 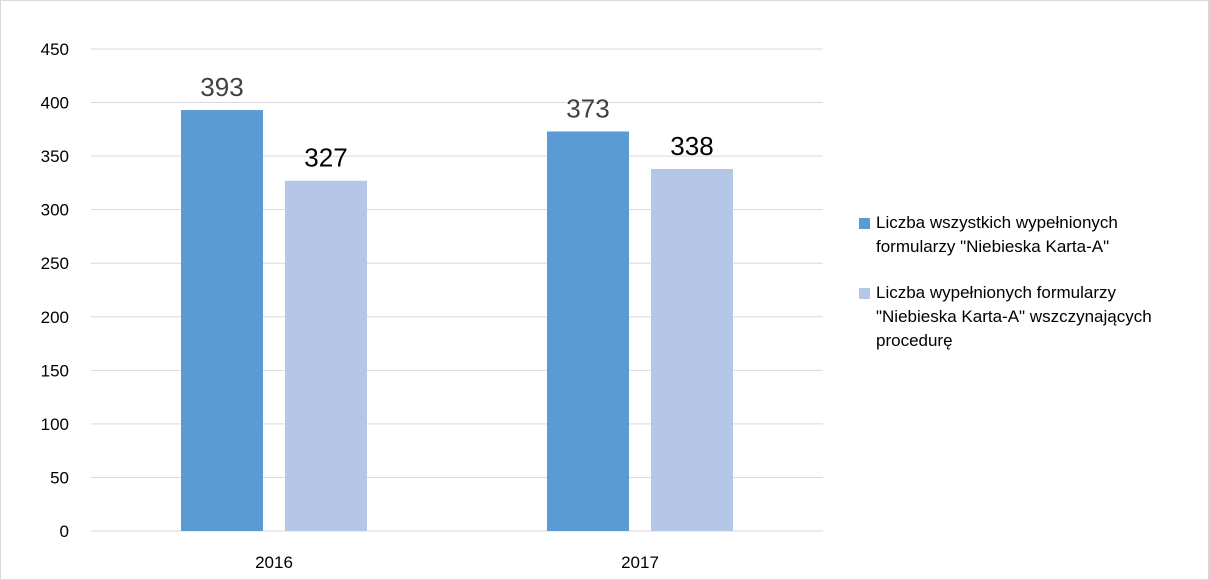 I want to click on y-tick-label: 0, so click(x=64, y=531).